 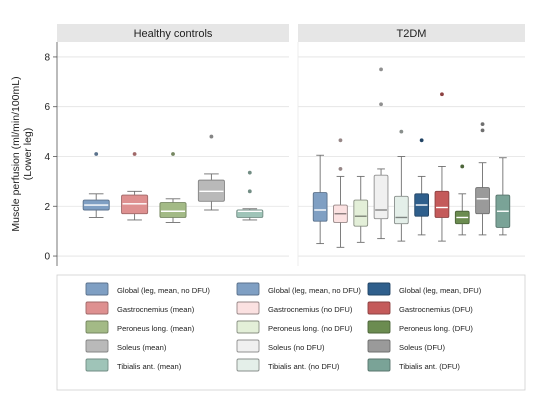 What do you see at coordinates (149, 366) in the screenshot?
I see `legend-label: Tibialis ant. (mean)` at bounding box center [149, 366].